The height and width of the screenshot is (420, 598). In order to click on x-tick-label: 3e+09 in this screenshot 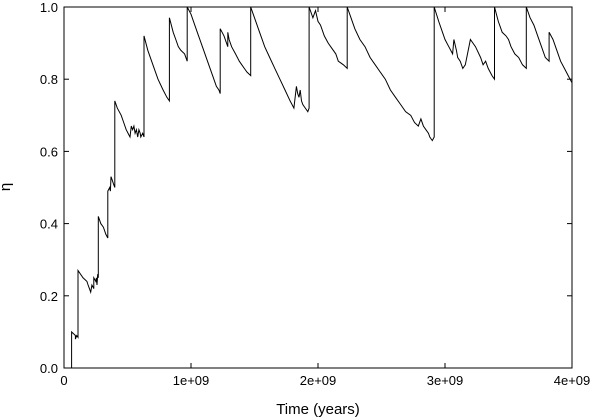, I will do `click(445, 380)`.